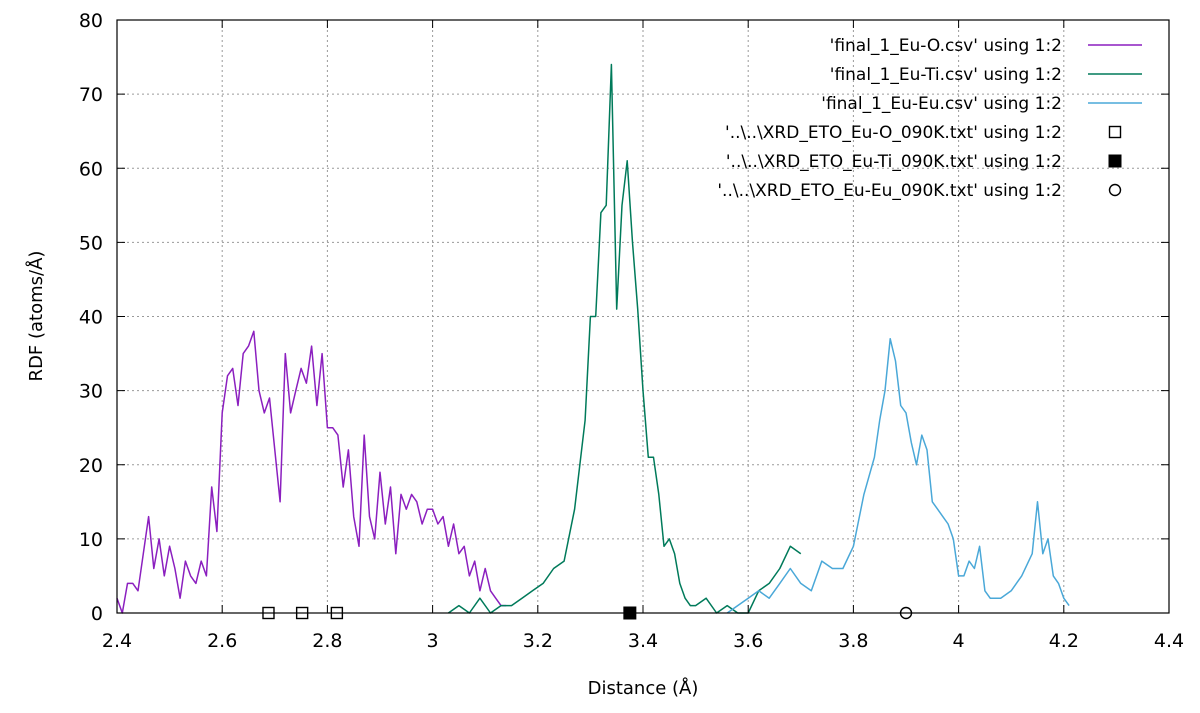 The image size is (1200, 713). Describe the element at coordinates (36, 316) in the screenshot. I see `y-axis-label: RDF (atoms/Å)` at that location.